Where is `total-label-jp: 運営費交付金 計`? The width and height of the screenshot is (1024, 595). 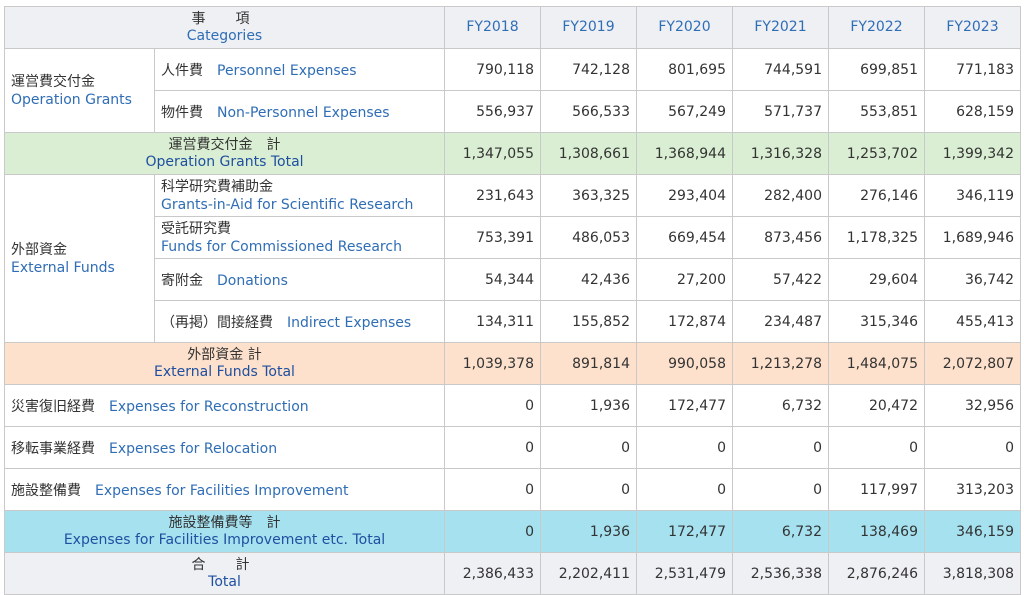
total-label-jp: 運営費交付金 計 is located at coordinates (224, 144).